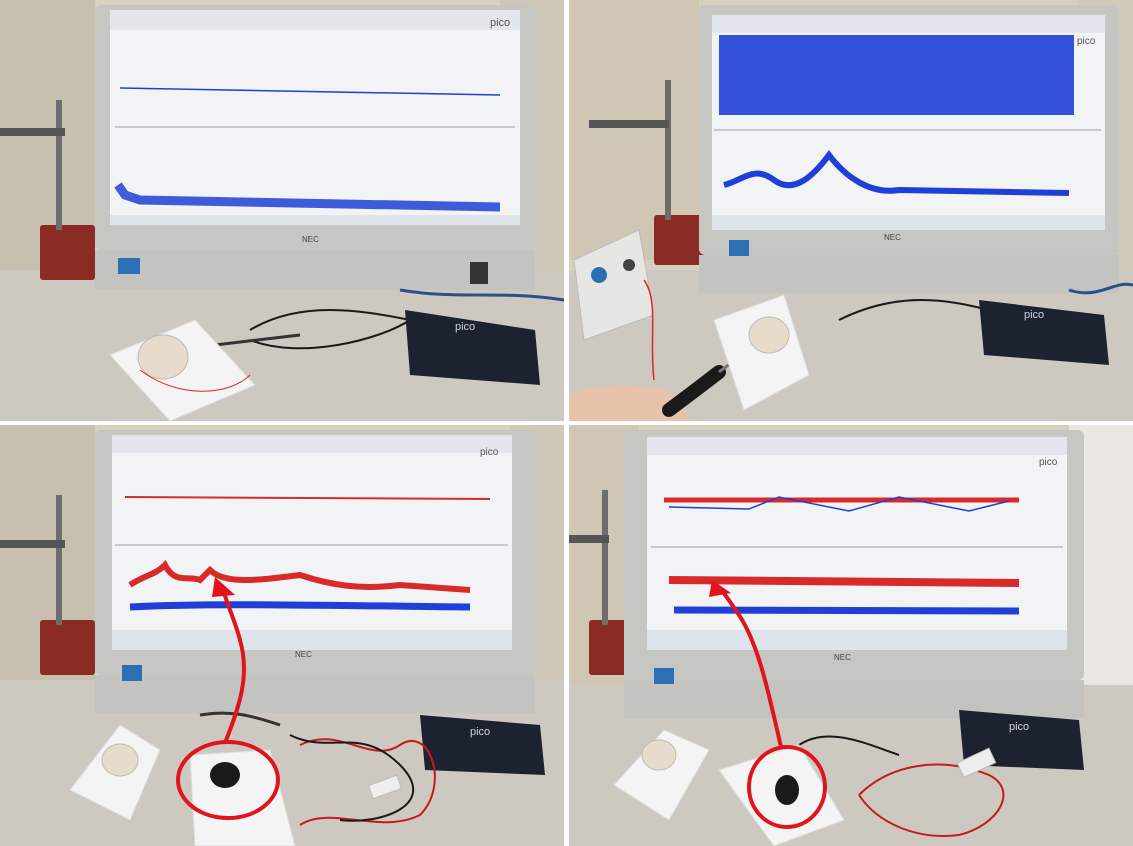 Image resolution: width=1133 pixels, height=846 pixels. What do you see at coordinates (479, 273) in the screenshot?
I see `spec-sticker` at bounding box center [479, 273].